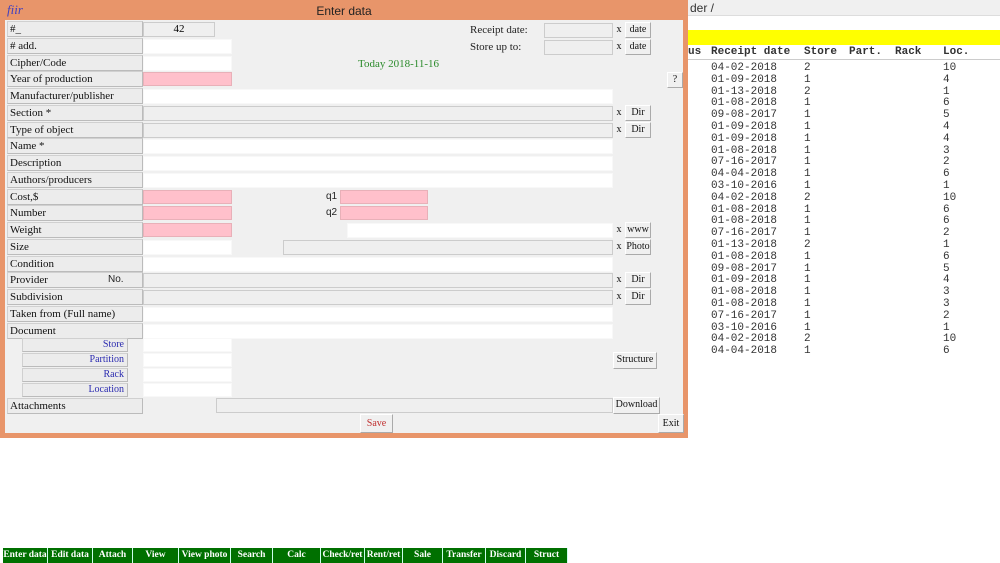 Image resolution: width=1000 pixels, height=563 pixels. Describe the element at coordinates (187, 63) in the screenshot. I see `cipher-code-input` at that location.